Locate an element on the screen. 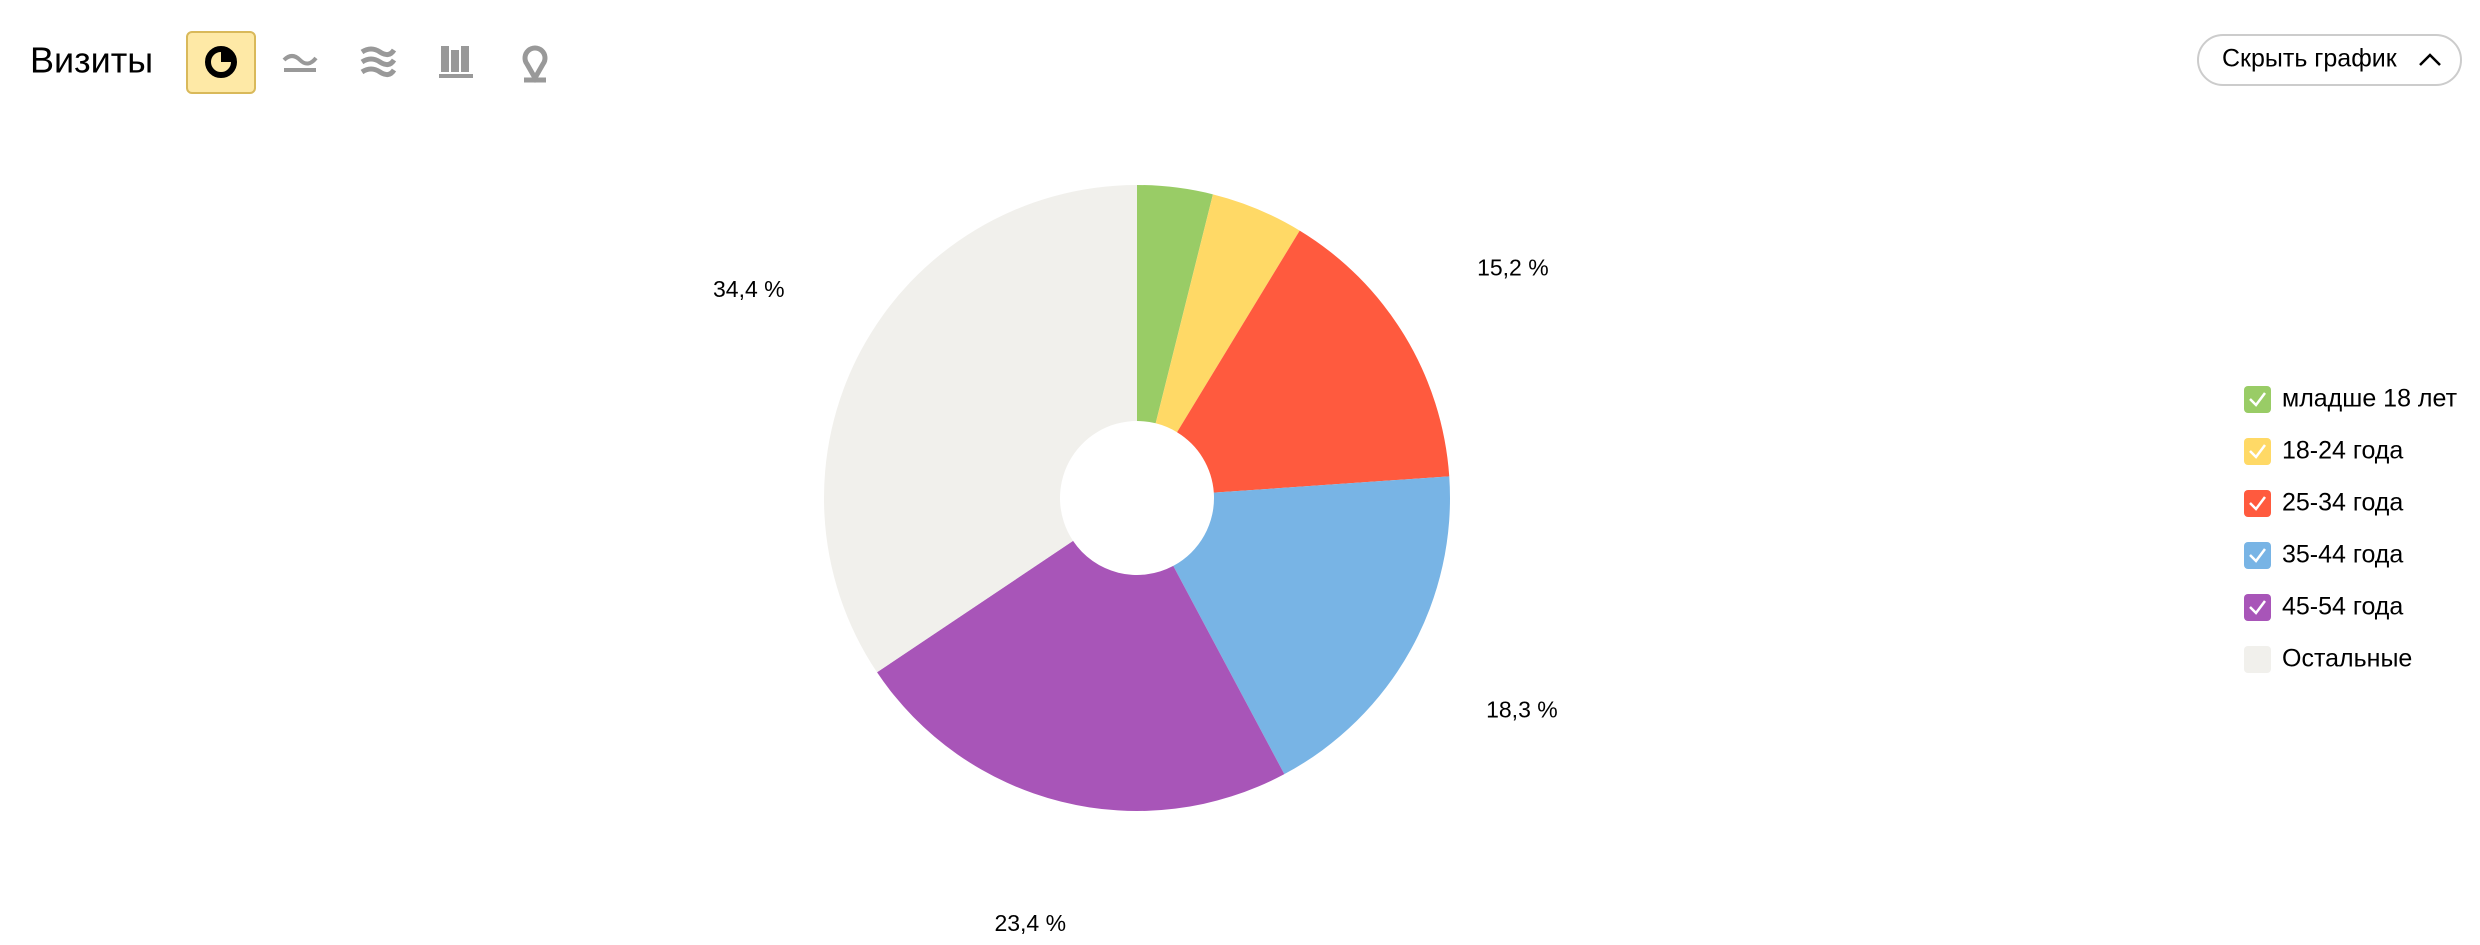  legend-label: 35-44 года is located at coordinates (2342, 555).